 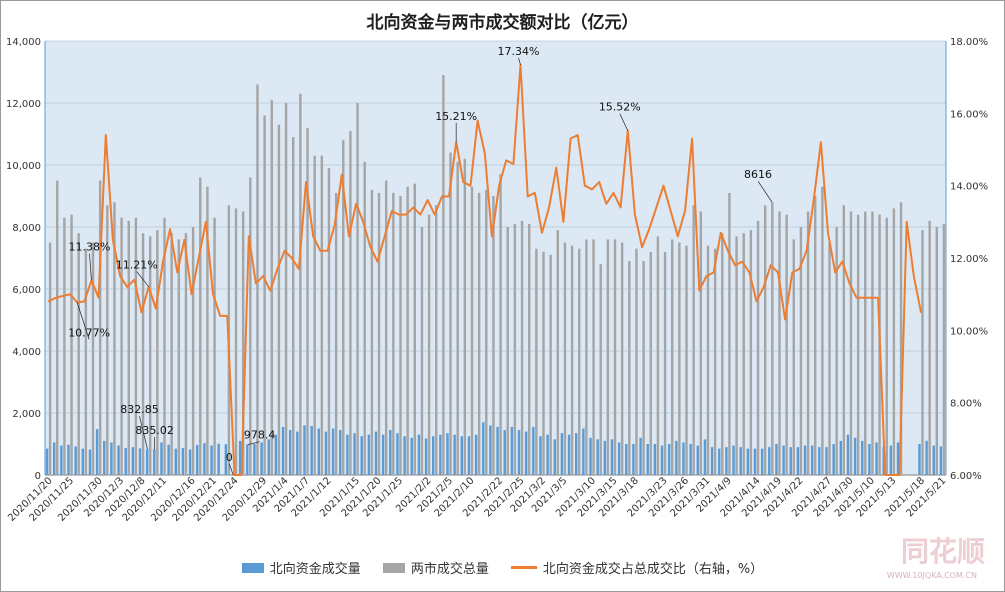 What do you see at coordinates (315, 569) in the screenshot?
I see `legend-label-north: 北向资金成交量` at bounding box center [315, 569].